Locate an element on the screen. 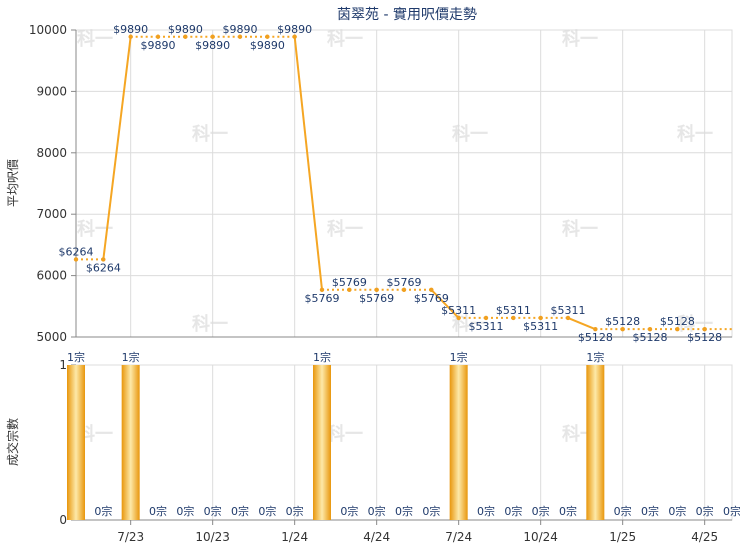  x-tick-label: 10/23 is located at coordinates (212, 537).